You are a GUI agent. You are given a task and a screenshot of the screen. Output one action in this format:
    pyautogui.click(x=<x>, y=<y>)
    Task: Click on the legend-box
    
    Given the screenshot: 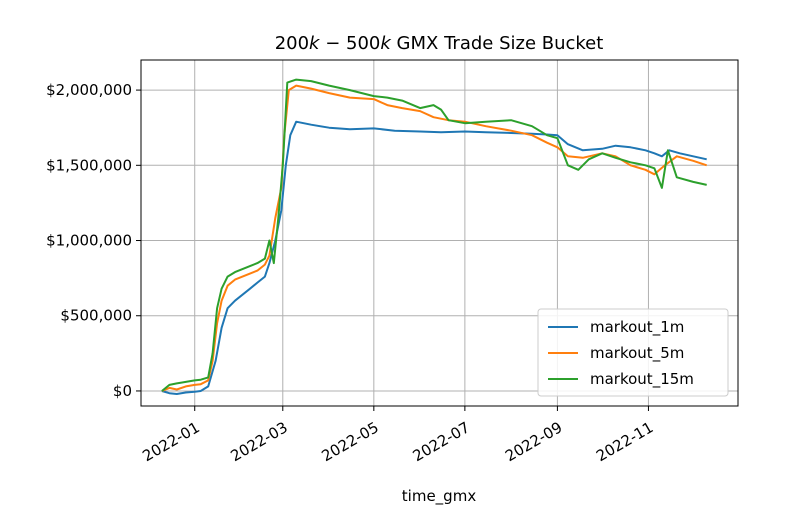 What is the action you would take?
    pyautogui.click(x=633, y=352)
    